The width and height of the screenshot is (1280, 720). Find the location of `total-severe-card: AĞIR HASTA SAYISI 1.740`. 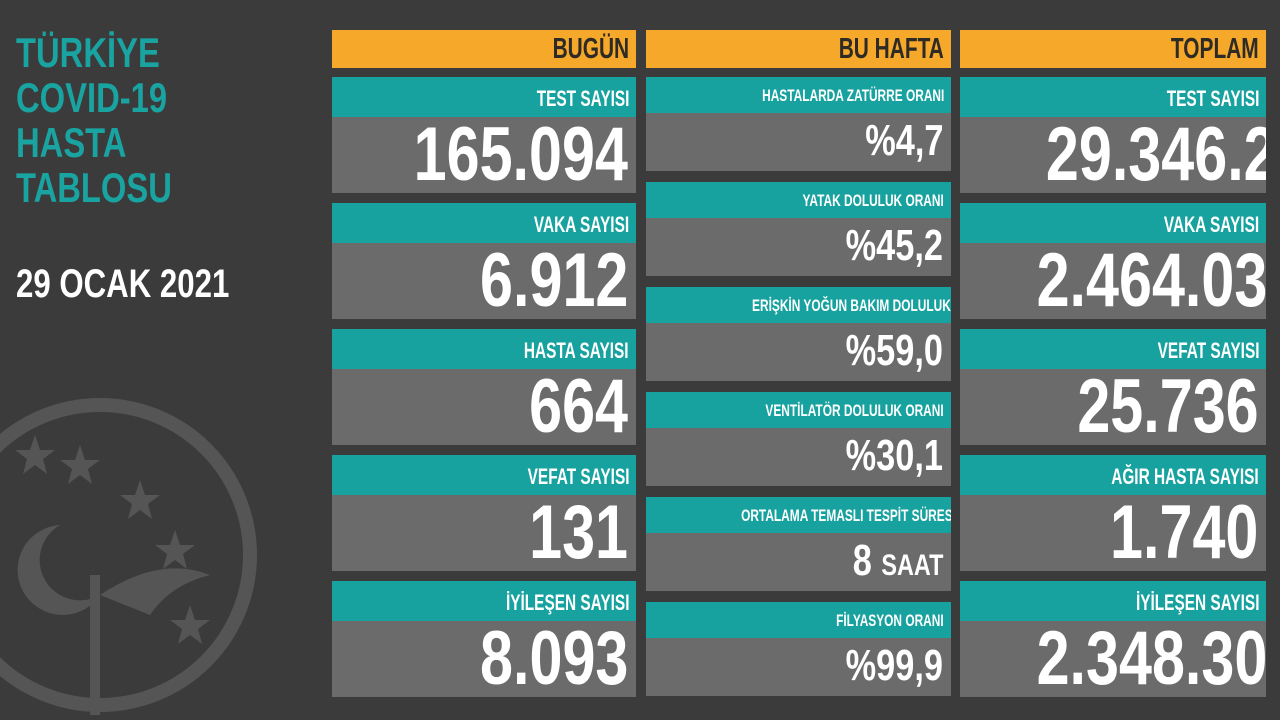

total-severe-card: AĞIR HASTA SAYISI 1.740 is located at coordinates (1113, 513).